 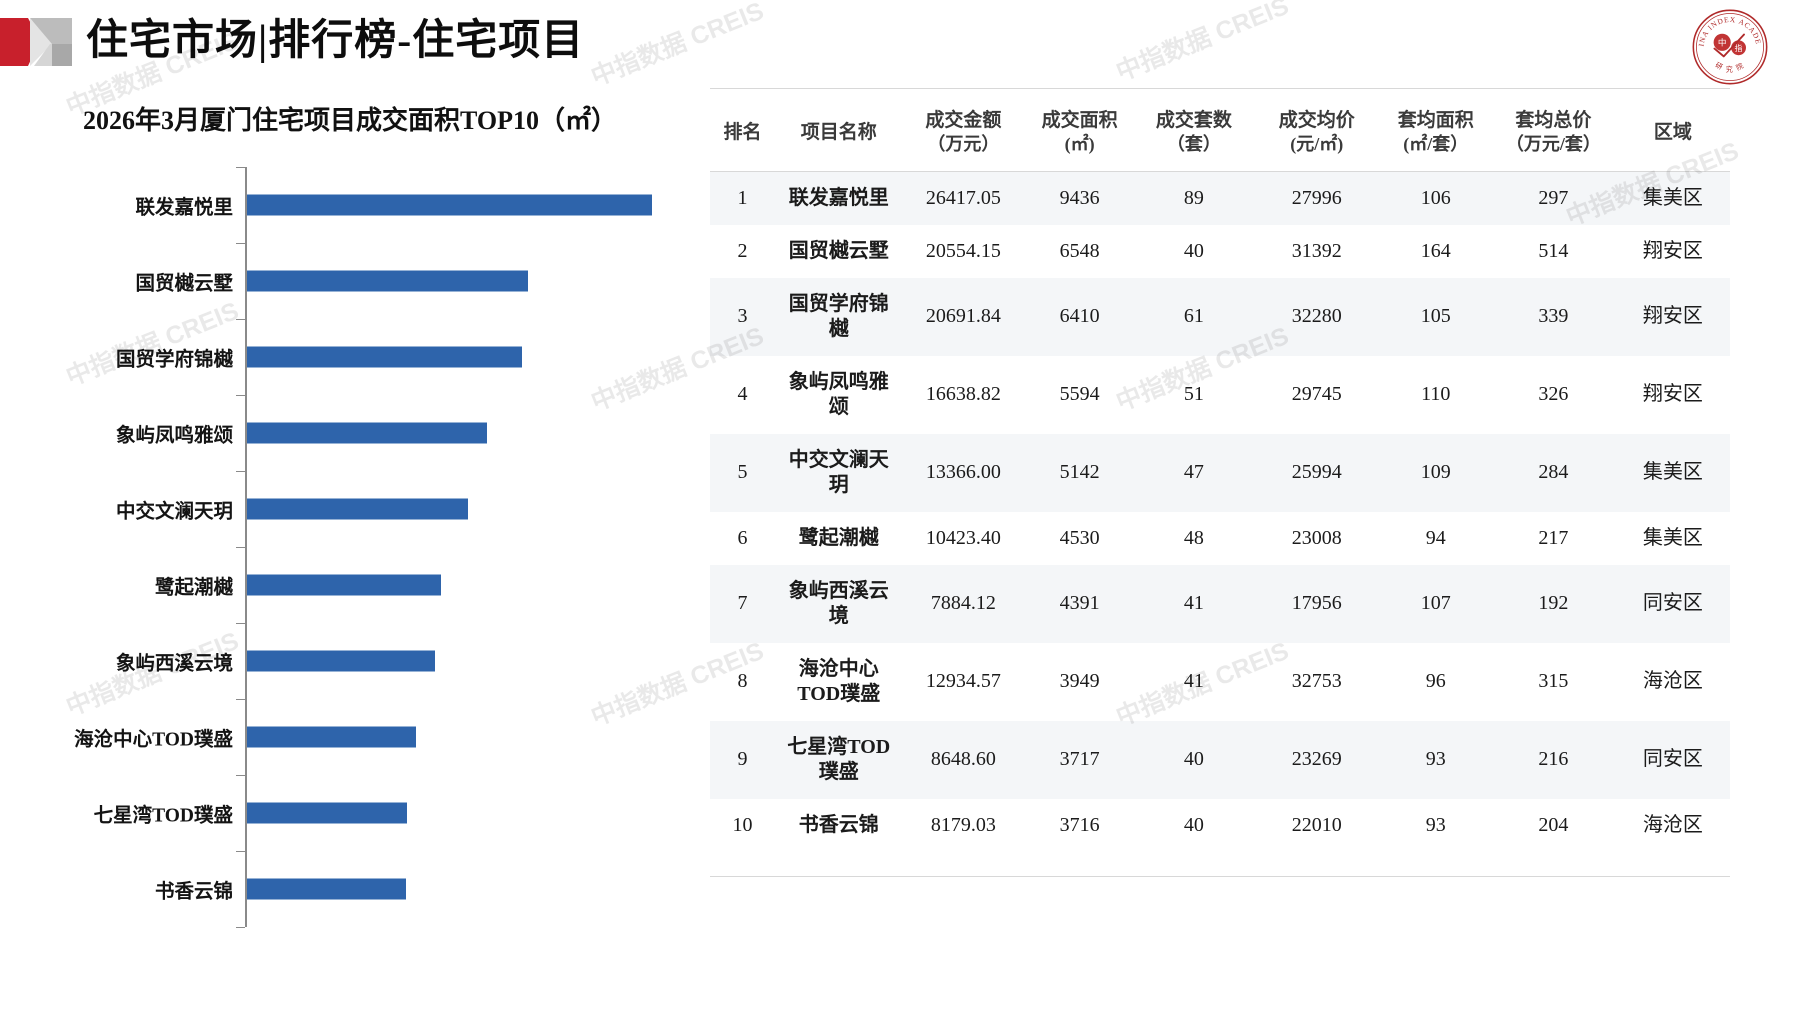 What do you see at coordinates (963, 681) in the screenshot?
I see `cell-amount: 12934.57` at bounding box center [963, 681].